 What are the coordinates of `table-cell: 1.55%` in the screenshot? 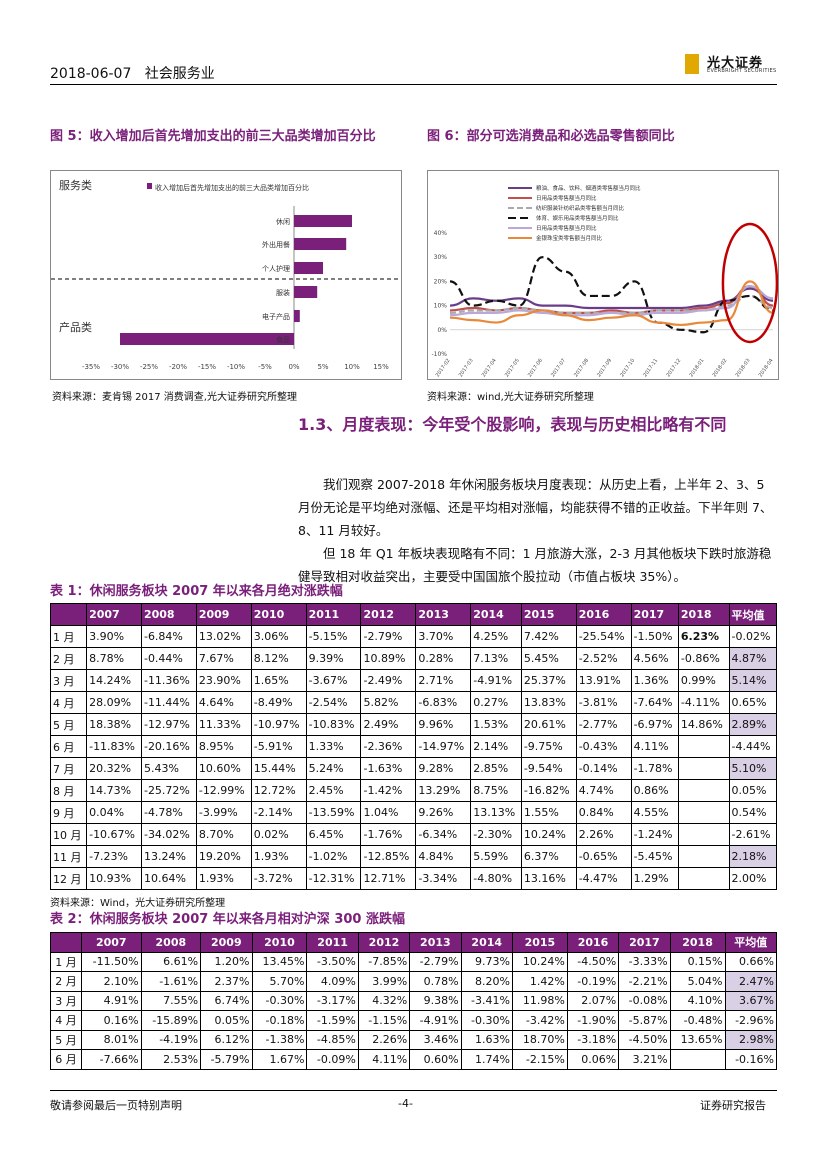 It's located at (548, 812).